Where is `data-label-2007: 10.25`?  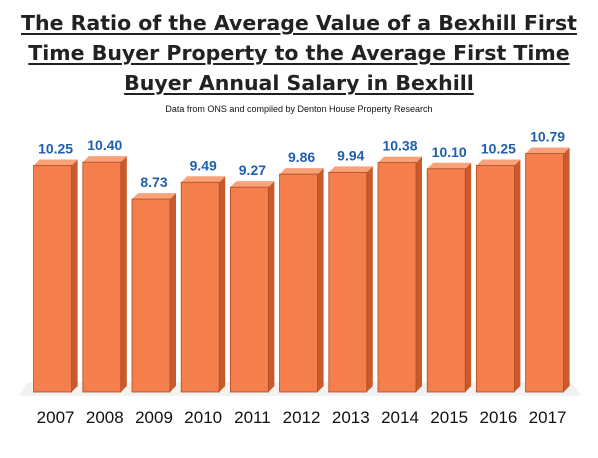 data-label-2007: 10.25 is located at coordinates (55, 148).